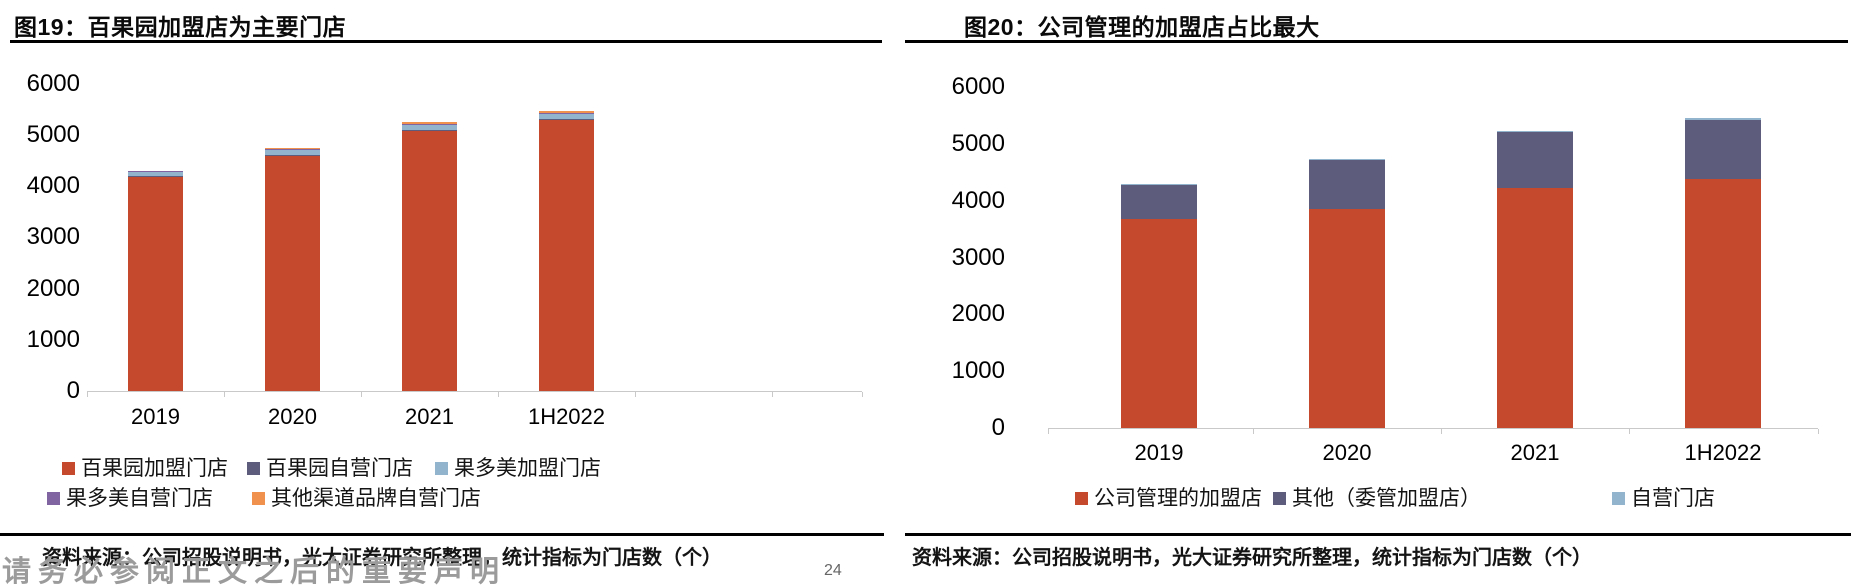 The image size is (1872, 588). I want to click on fig20-y-tick-label: 1000, so click(978, 371).